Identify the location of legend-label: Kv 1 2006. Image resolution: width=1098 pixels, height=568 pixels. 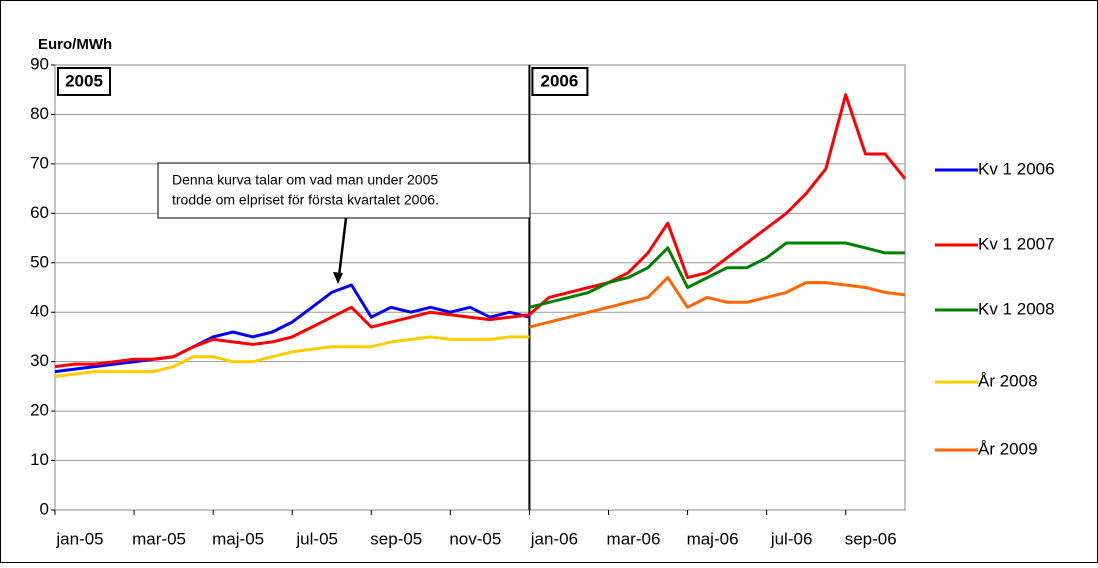
(1016, 168).